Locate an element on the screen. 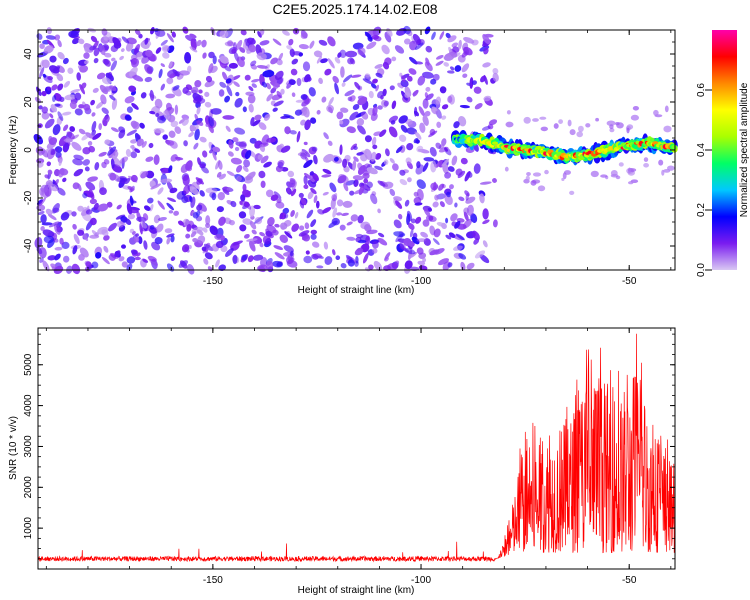  snr-y-tick-label: 2000 is located at coordinates (28, 487).